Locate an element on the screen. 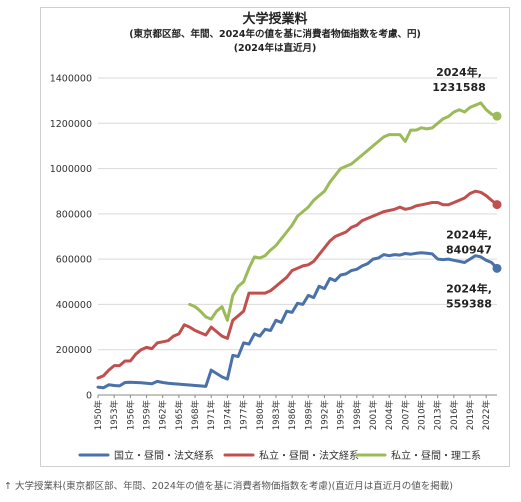  y-tick-label: 200000 is located at coordinates (74, 350).